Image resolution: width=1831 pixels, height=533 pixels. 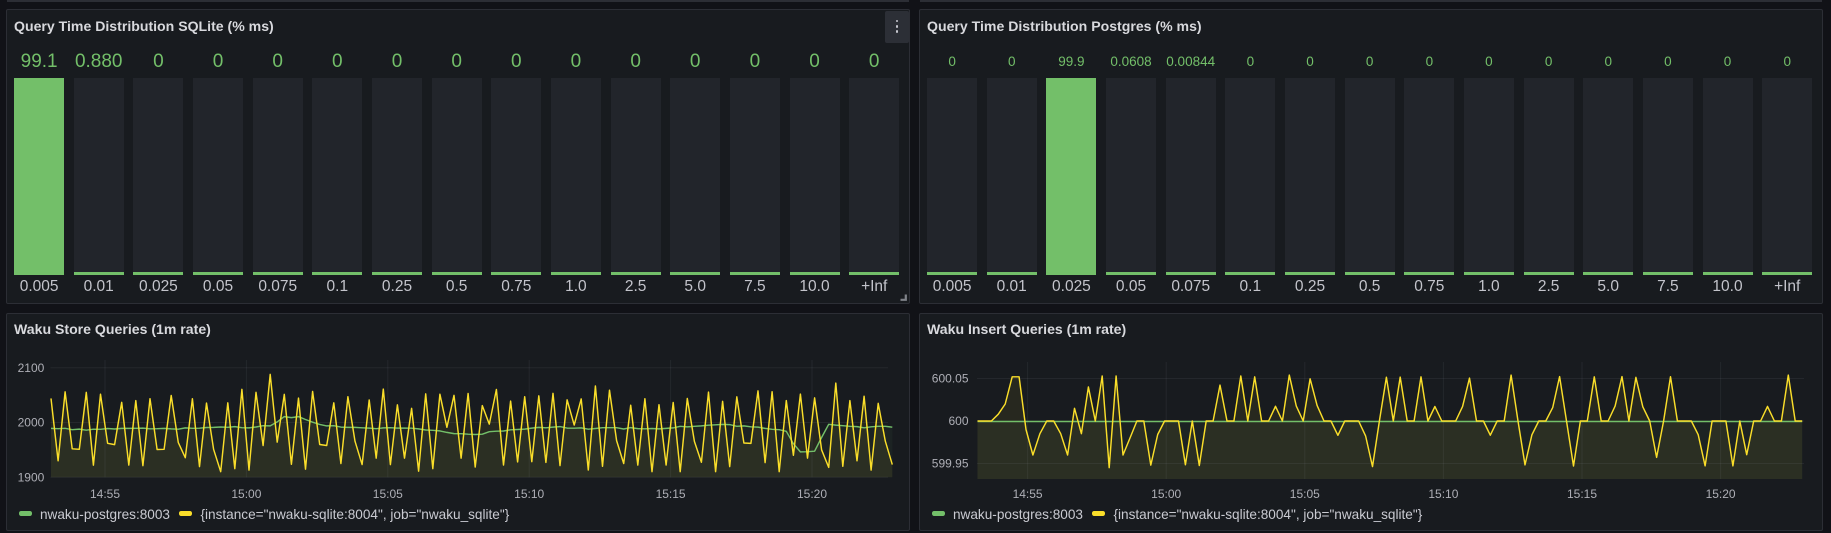 I want to click on svg-text: 599.95, so click(x=950, y=464).